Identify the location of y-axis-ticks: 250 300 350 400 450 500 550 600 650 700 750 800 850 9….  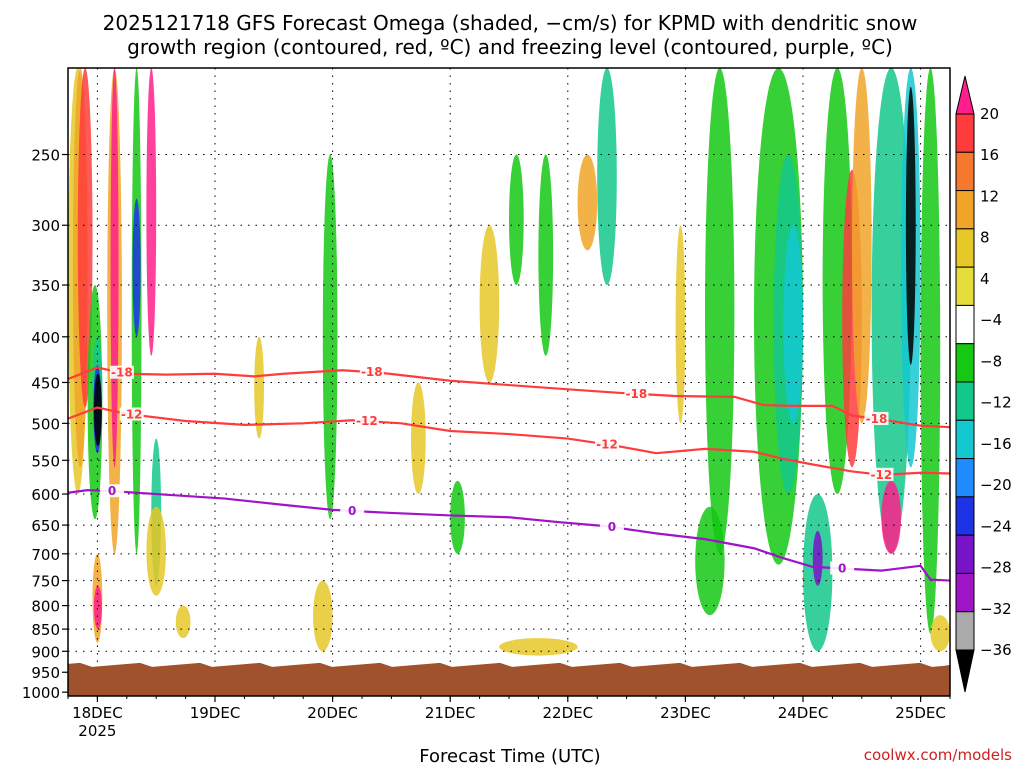
(45, 424).